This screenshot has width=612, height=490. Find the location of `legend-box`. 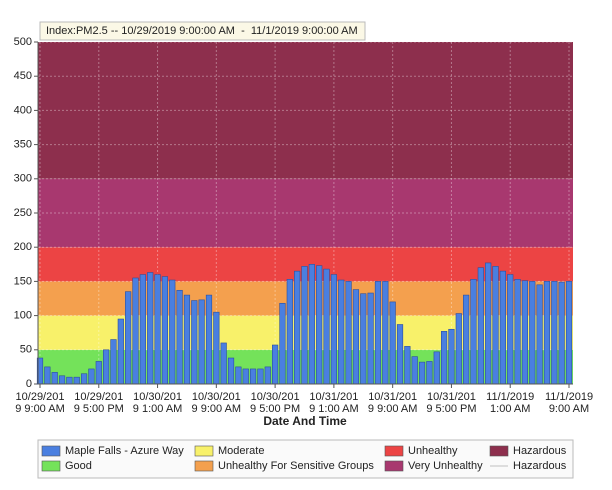

legend-box is located at coordinates (305, 459).